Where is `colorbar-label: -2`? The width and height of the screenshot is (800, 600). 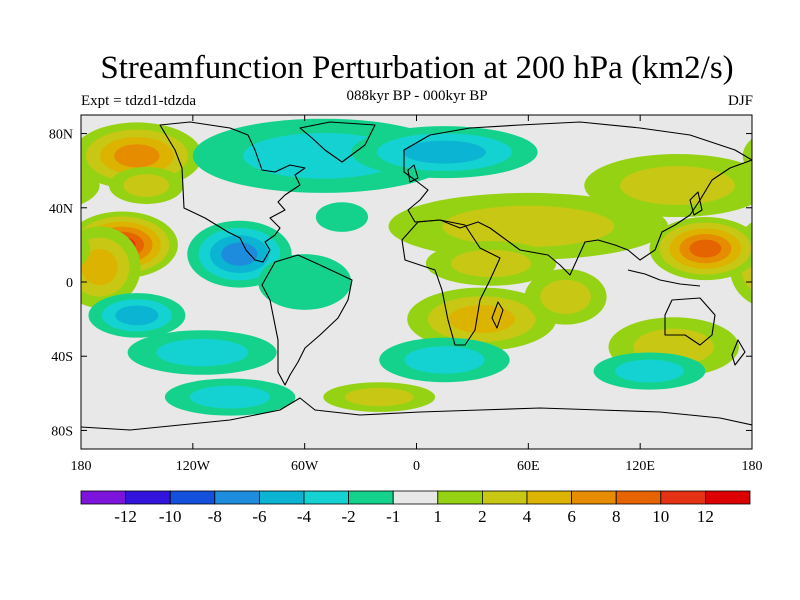 colorbar-label: -2 is located at coordinates (349, 516).